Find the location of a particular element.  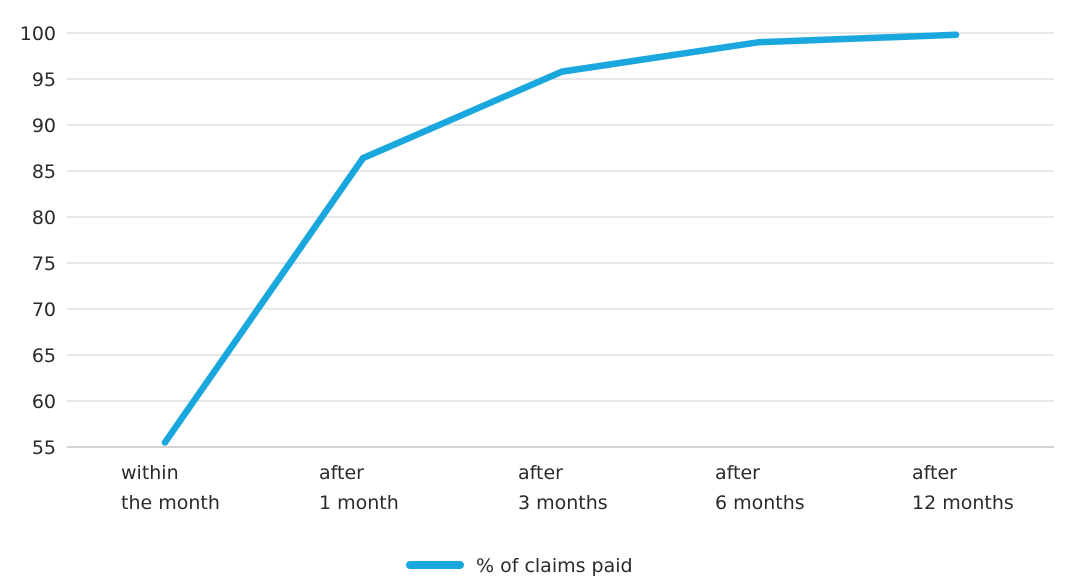

x-tick-label: after 1 month is located at coordinates (359, 488).